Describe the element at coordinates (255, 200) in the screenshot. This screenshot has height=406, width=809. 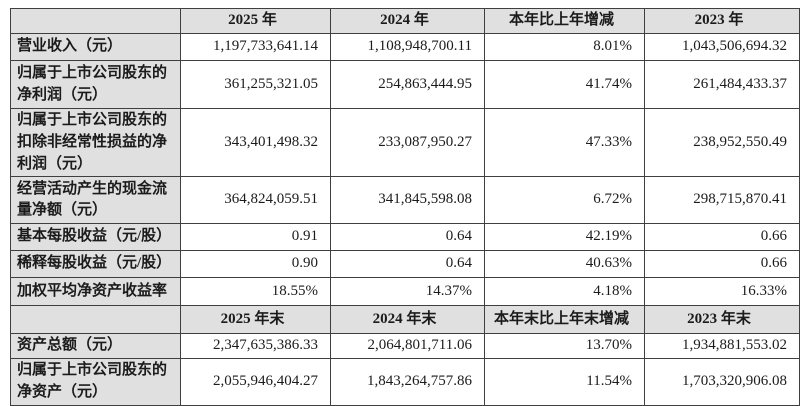
I see `value-cell: 364,824,059.51` at that location.